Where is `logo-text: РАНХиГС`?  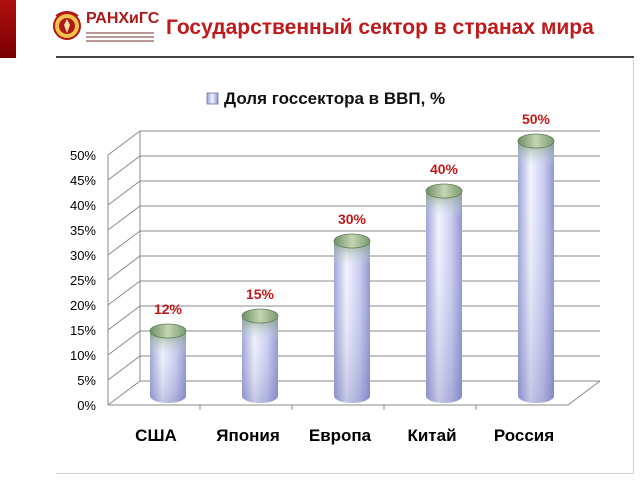 logo-text: РАНХиГС is located at coordinates (123, 18).